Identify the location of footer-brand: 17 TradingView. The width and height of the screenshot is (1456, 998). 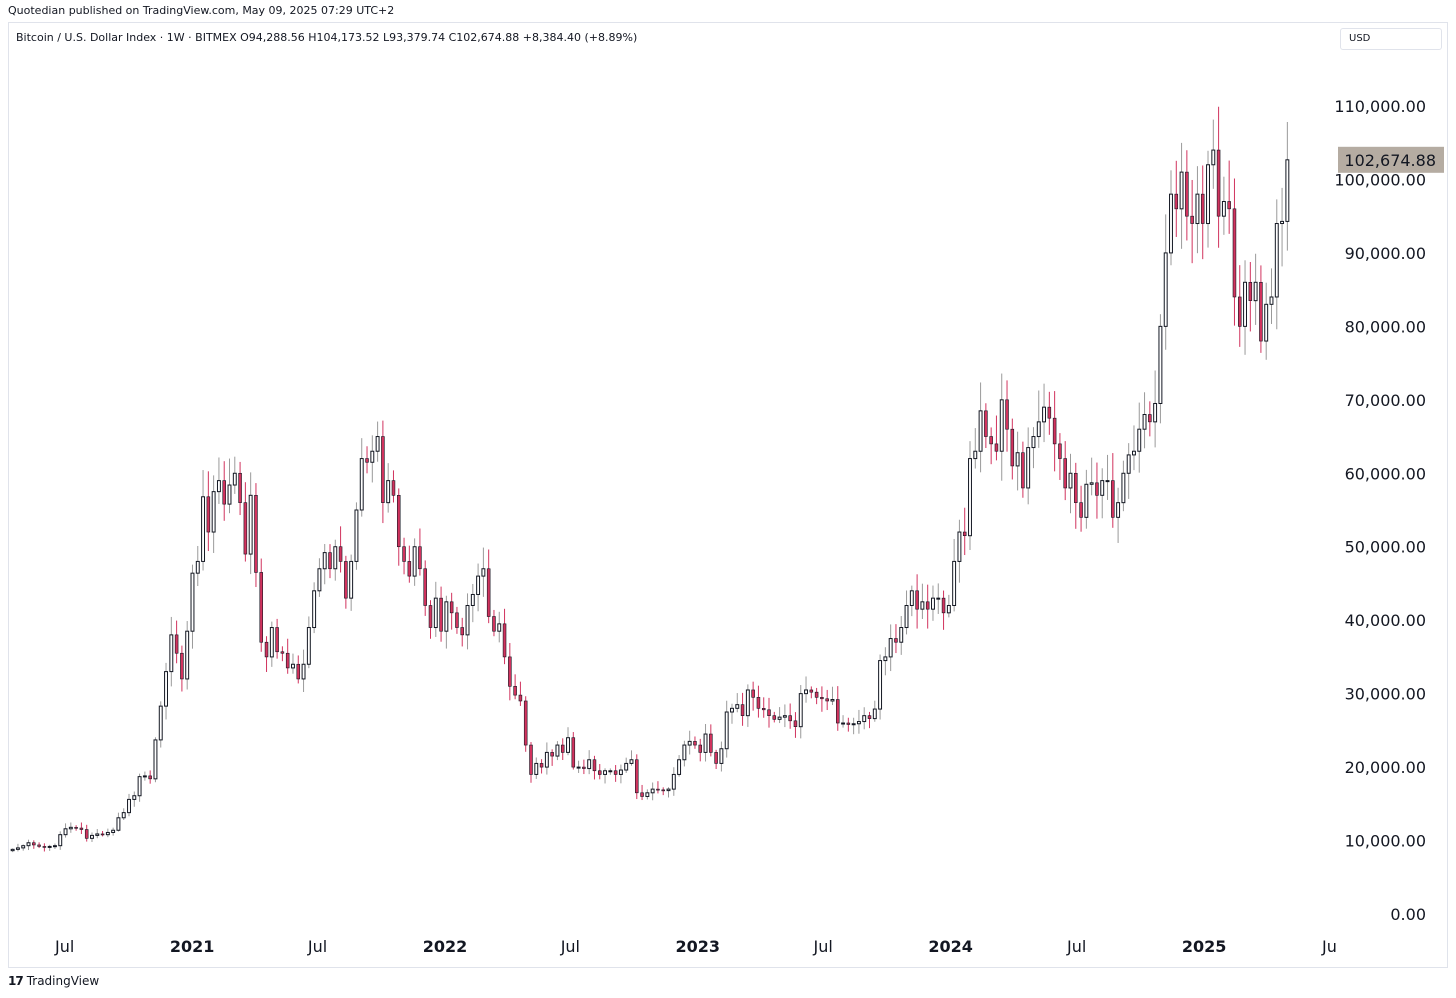
(53, 981).